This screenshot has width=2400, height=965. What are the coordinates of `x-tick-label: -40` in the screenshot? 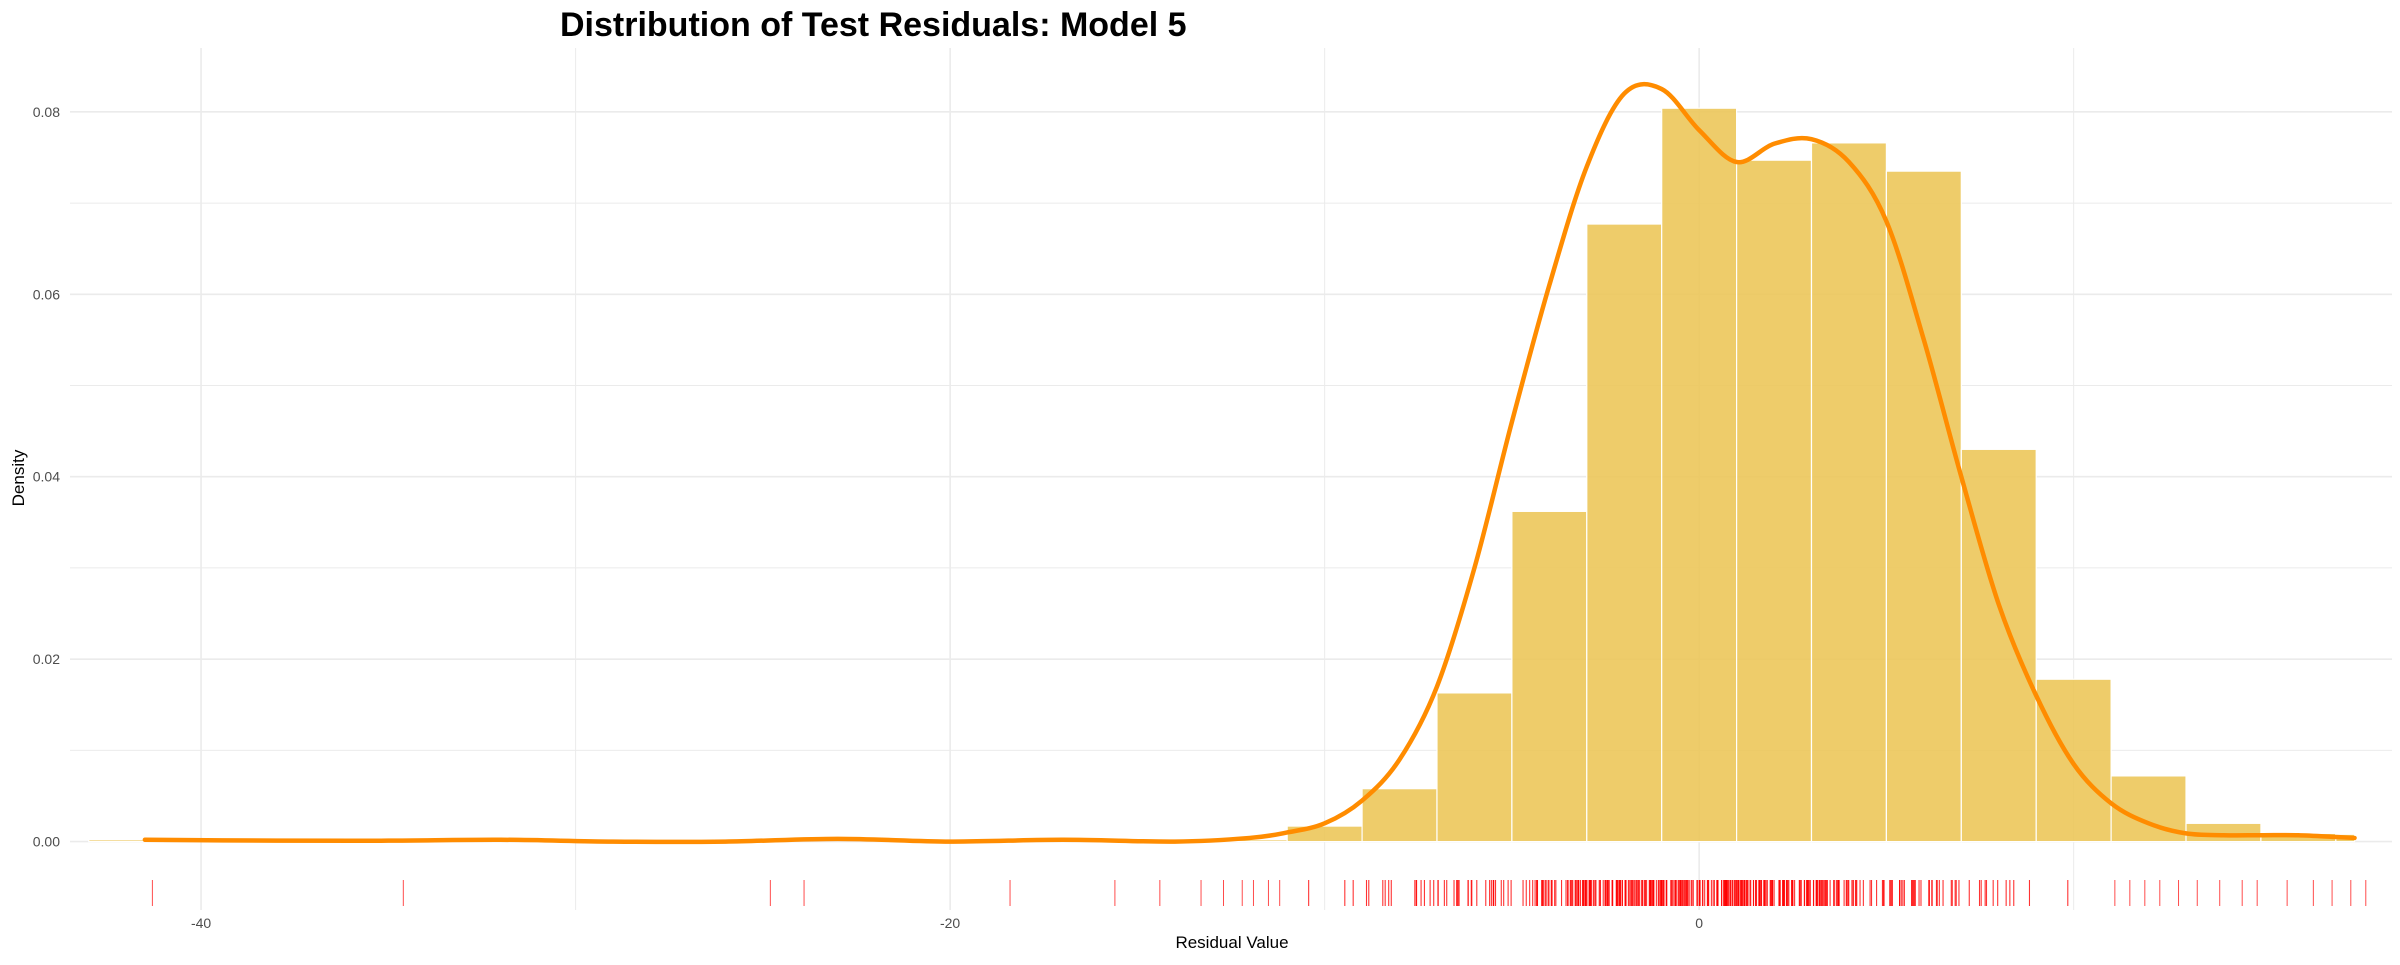 It's located at (201, 923).